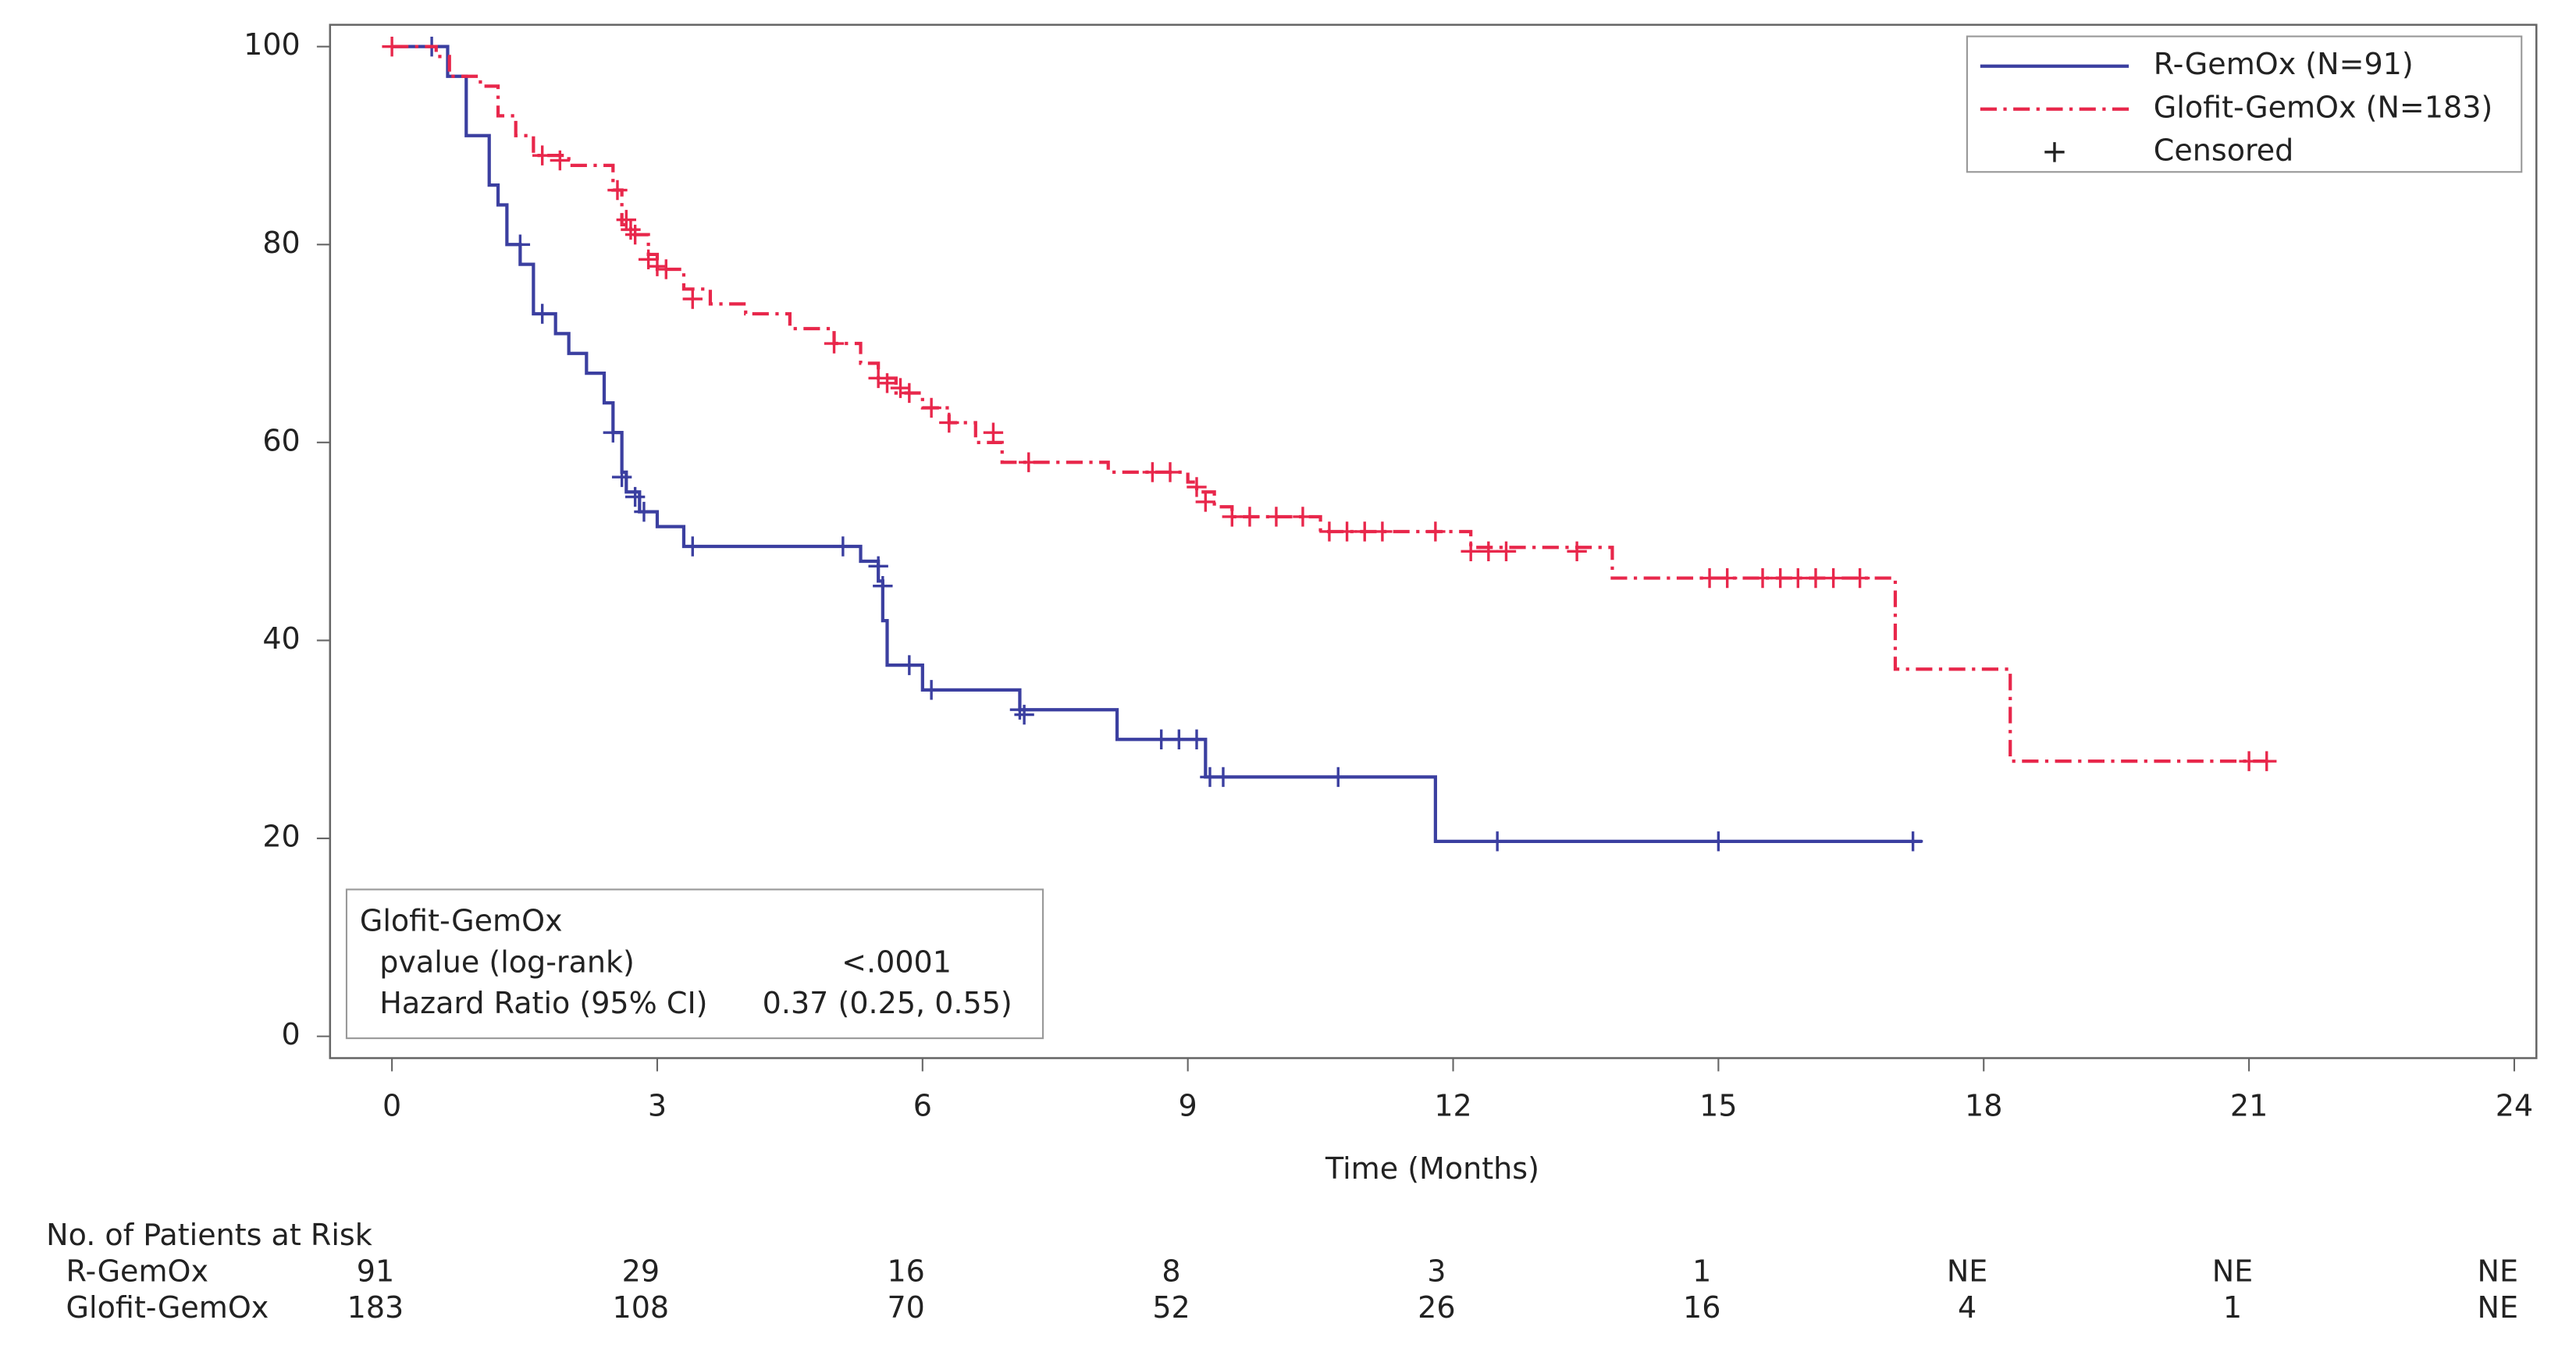 Image resolution: width=2576 pixels, height=1359 pixels. Describe the element at coordinates (1436, 1307) in the screenshot. I see `risk-value: 26` at that location.